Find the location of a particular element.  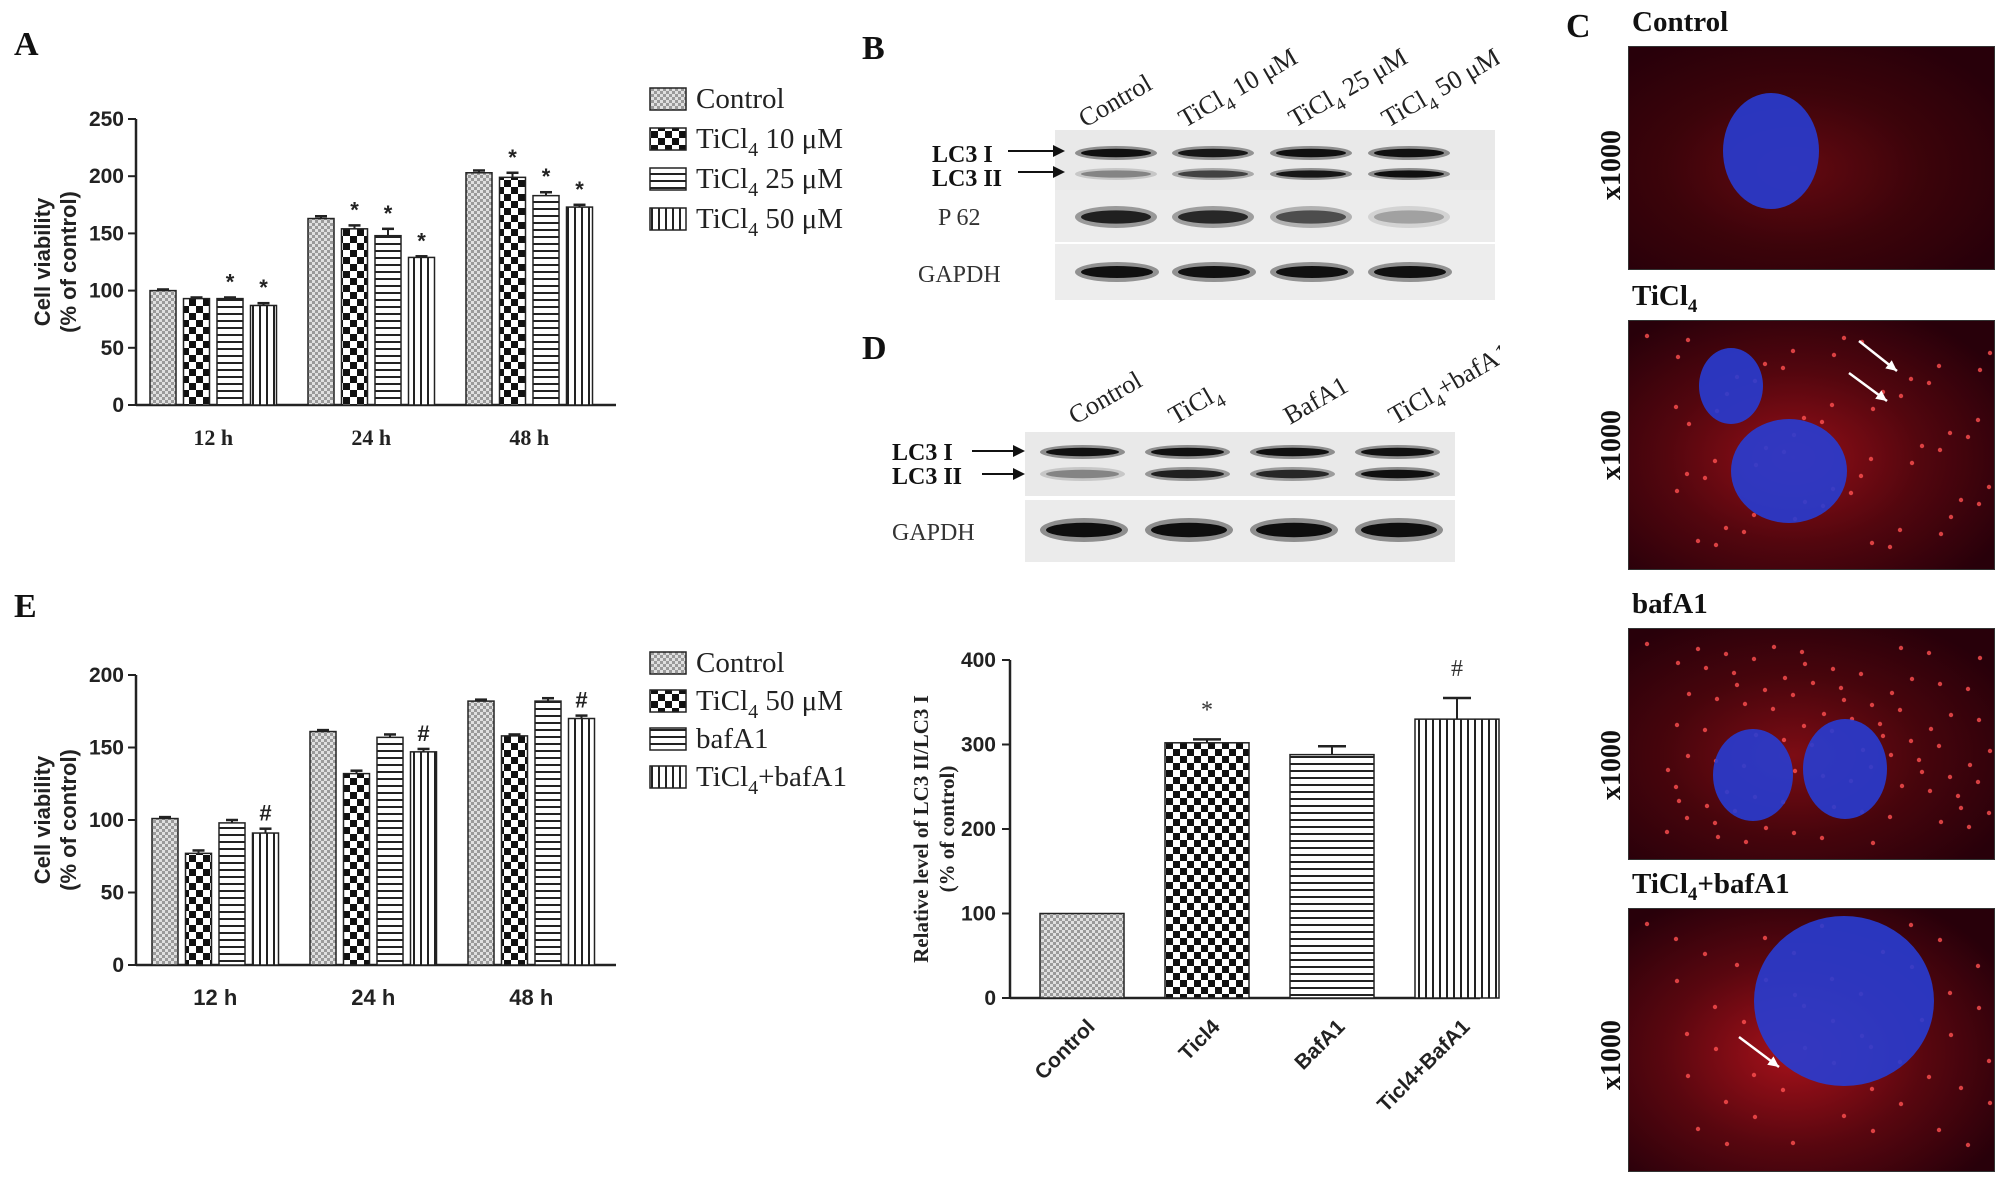

x-tick-label: 12 h is located at coordinates (215, 997).